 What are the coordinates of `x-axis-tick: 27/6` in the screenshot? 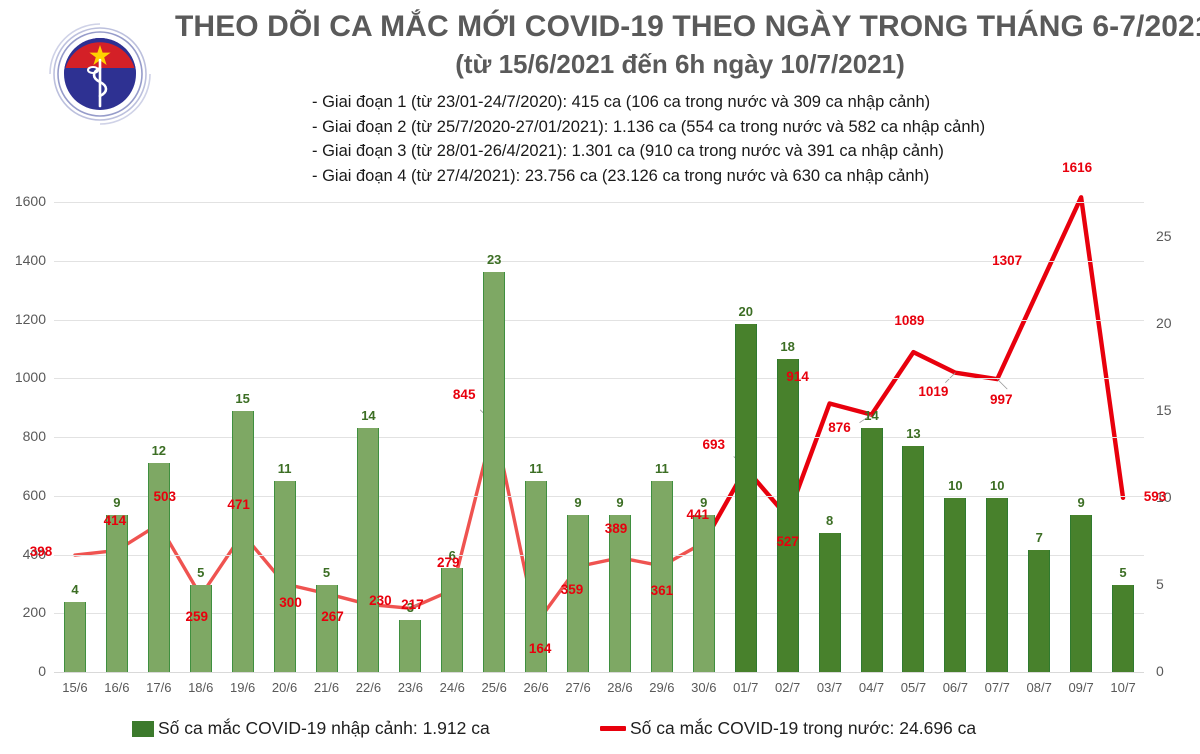 It's located at (578, 687).